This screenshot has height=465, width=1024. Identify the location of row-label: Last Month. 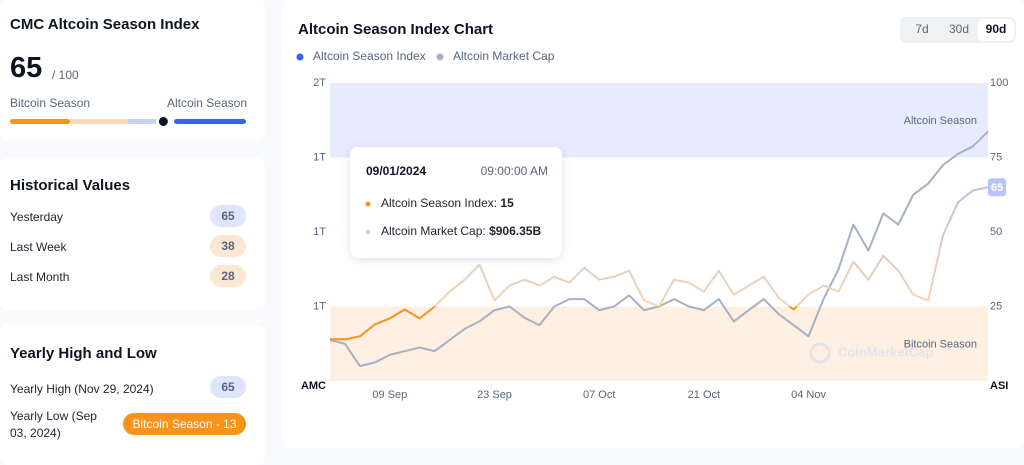
(40, 277).